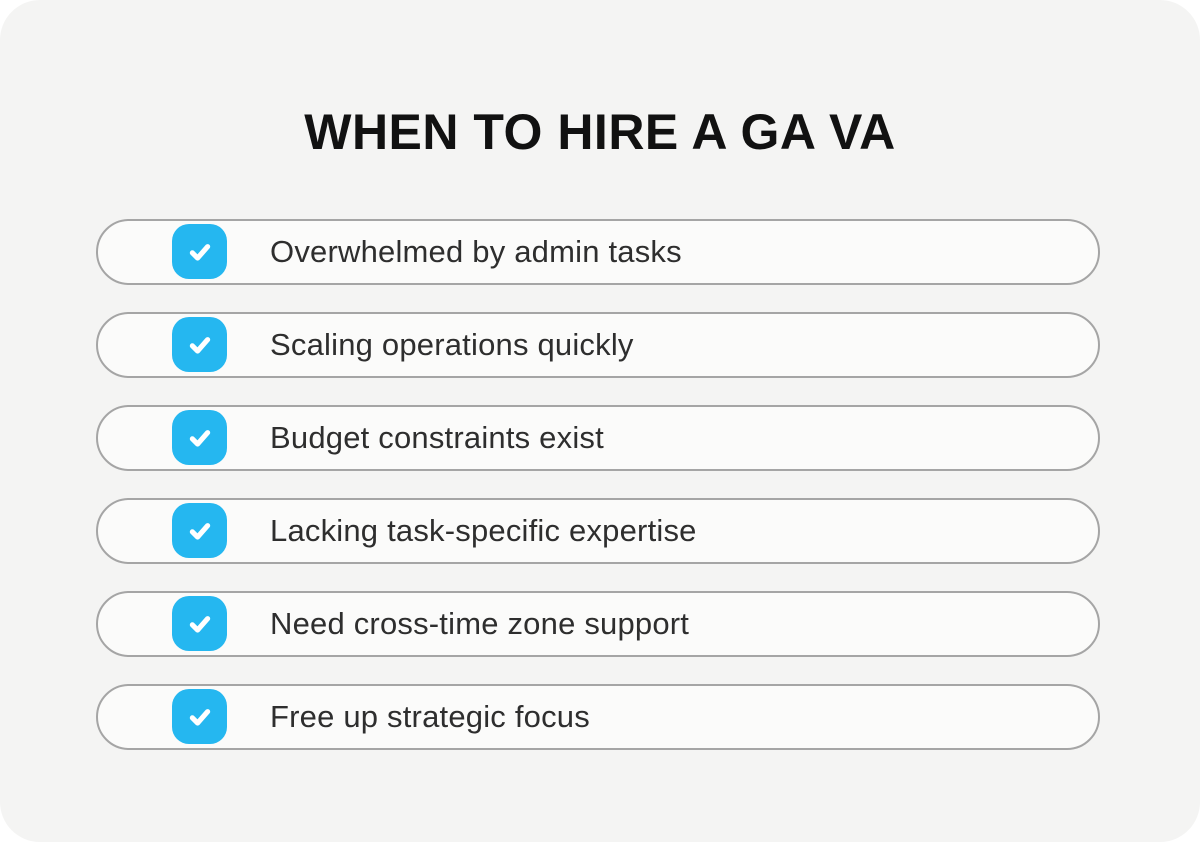 The width and height of the screenshot is (1200, 842). I want to click on checklist-item-label: Need cross-time zone support, so click(480, 623).